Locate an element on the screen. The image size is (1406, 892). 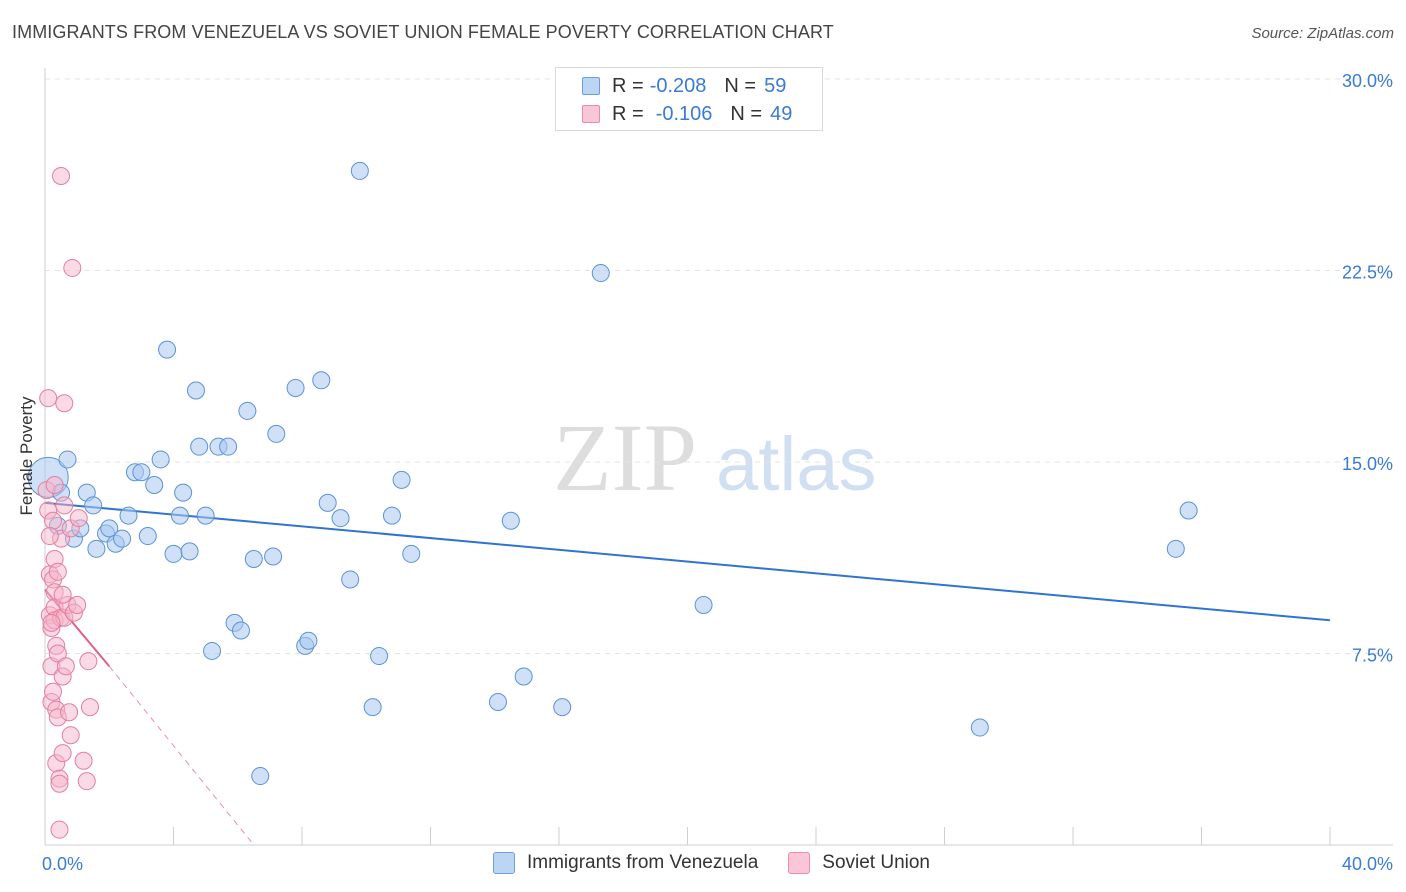
watermark-atlas: atlas is located at coordinates (796, 464).